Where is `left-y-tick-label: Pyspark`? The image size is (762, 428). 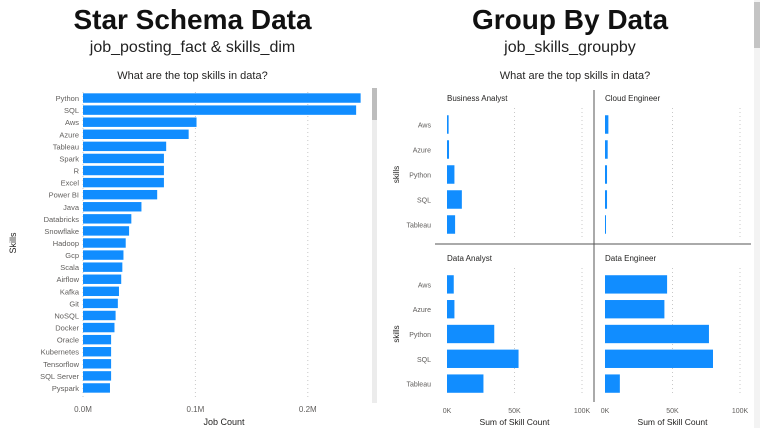 left-y-tick-label: Pyspark is located at coordinates (65, 388).